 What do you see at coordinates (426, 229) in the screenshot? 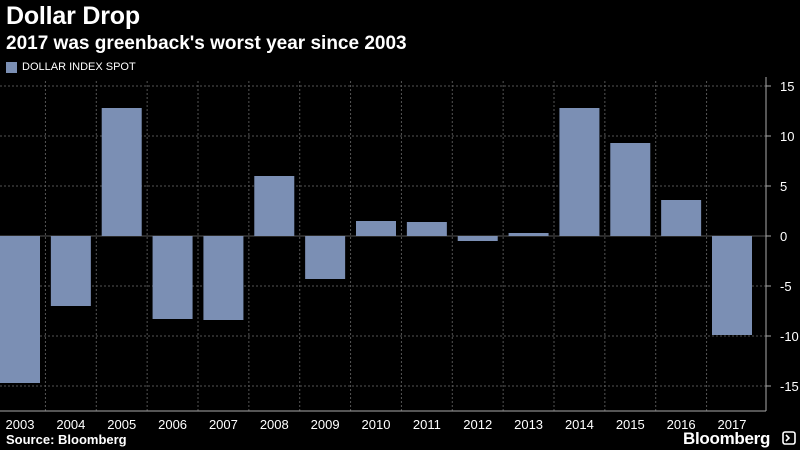
I see `bar-2011` at bounding box center [426, 229].